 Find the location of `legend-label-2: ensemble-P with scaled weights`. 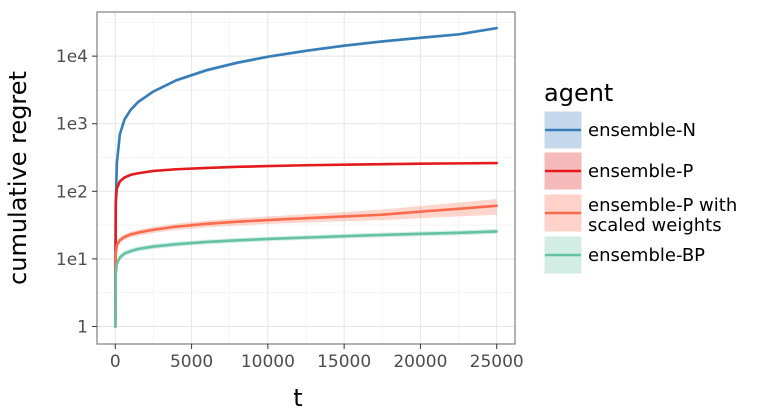

legend-label-2: ensemble-P with scaled weights is located at coordinates (662, 215).